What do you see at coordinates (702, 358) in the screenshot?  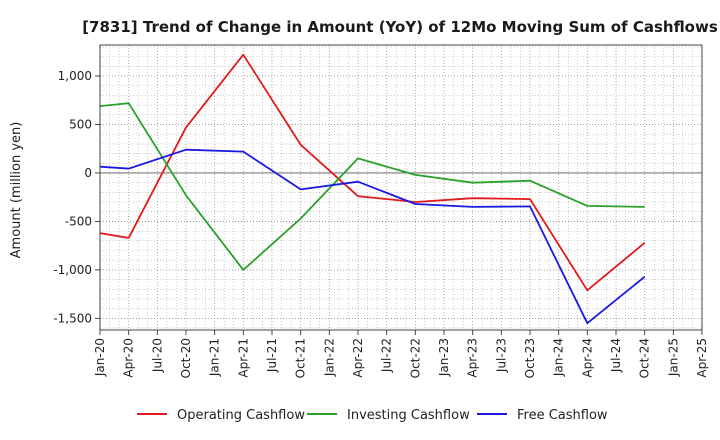 I see `x-tick-label: Apr-25` at bounding box center [702, 358].